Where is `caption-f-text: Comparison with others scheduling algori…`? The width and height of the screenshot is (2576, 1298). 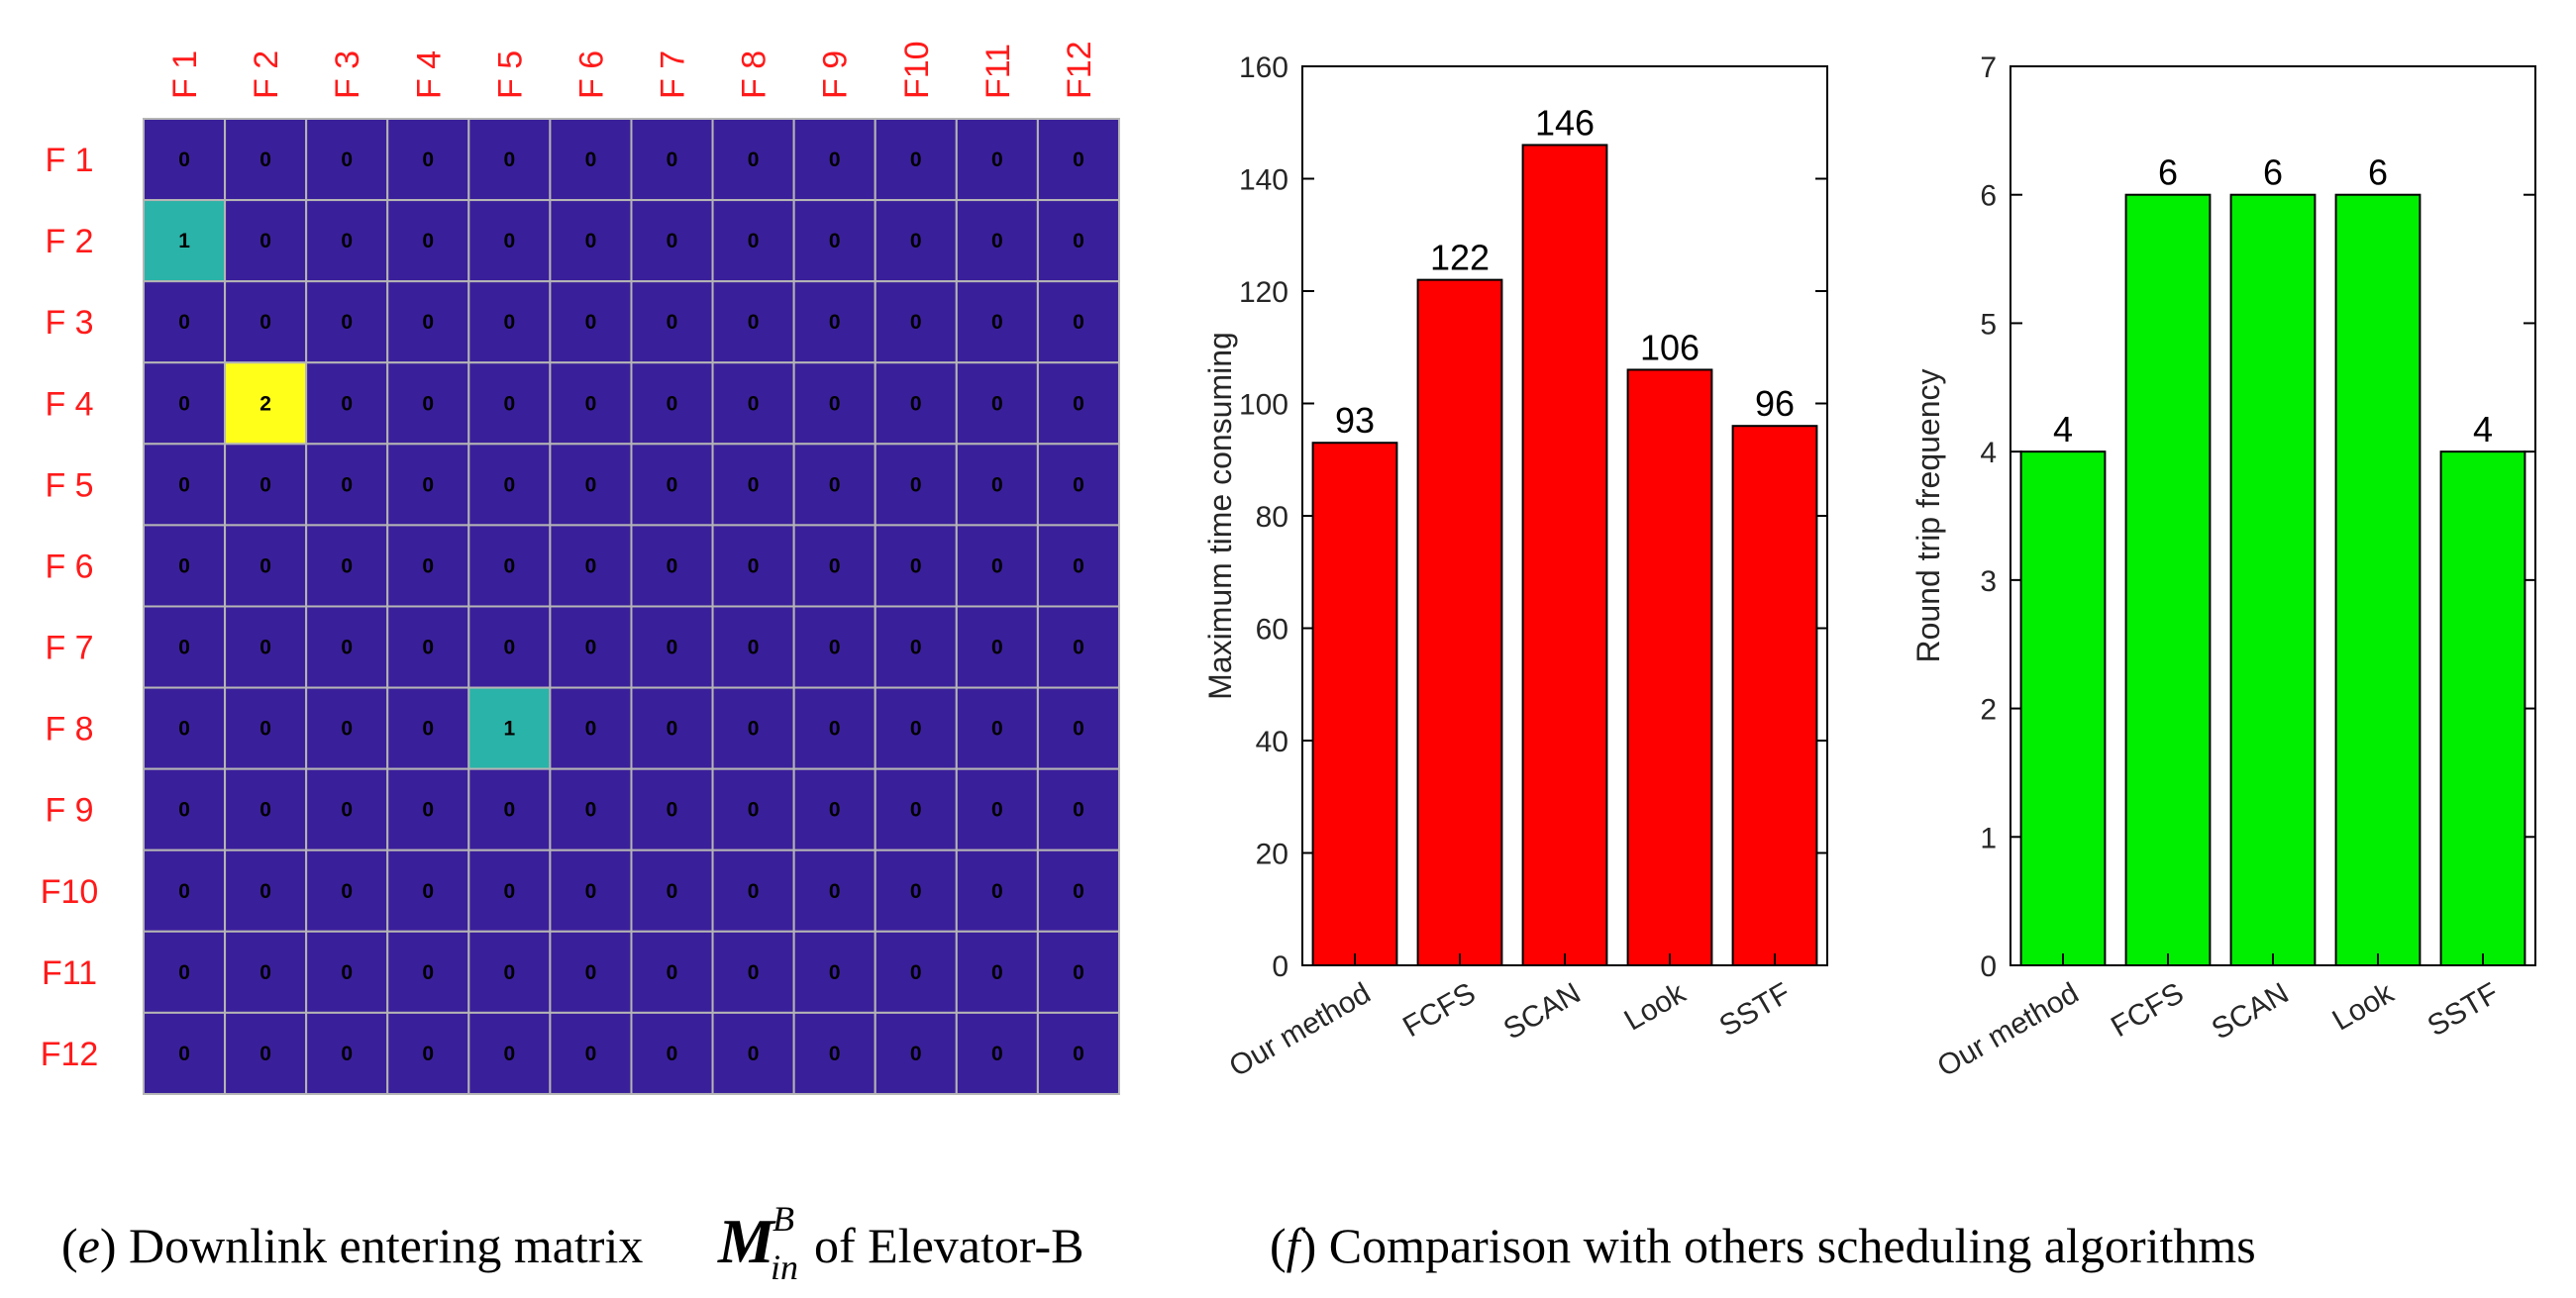 caption-f-text: Comparison with others scheduling algori… is located at coordinates (1792, 1246).